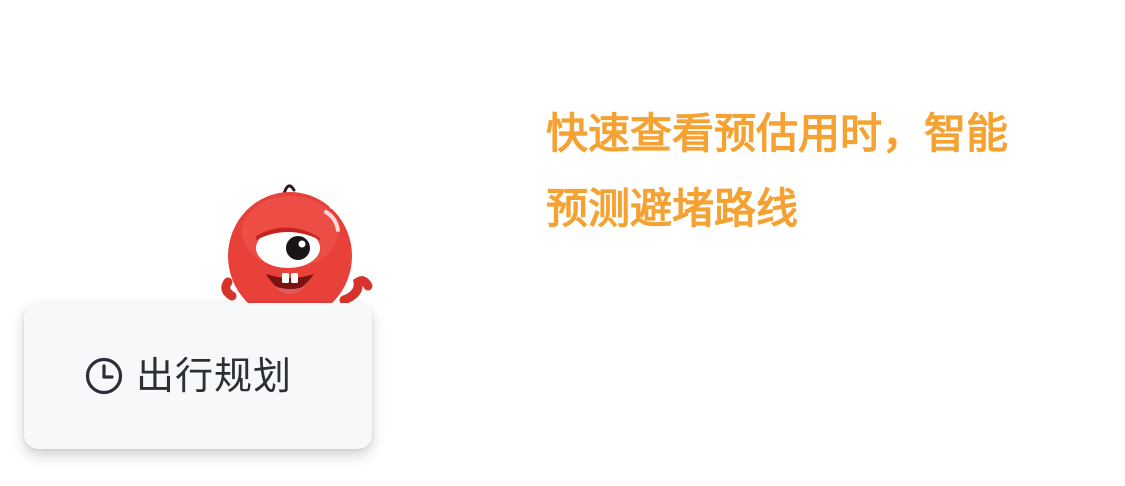 This screenshot has height=486, width=1125. What do you see at coordinates (816, 171) in the screenshot?
I see `feature-tip: 快速查看预估用时，智能 预测避堵路线` at bounding box center [816, 171].